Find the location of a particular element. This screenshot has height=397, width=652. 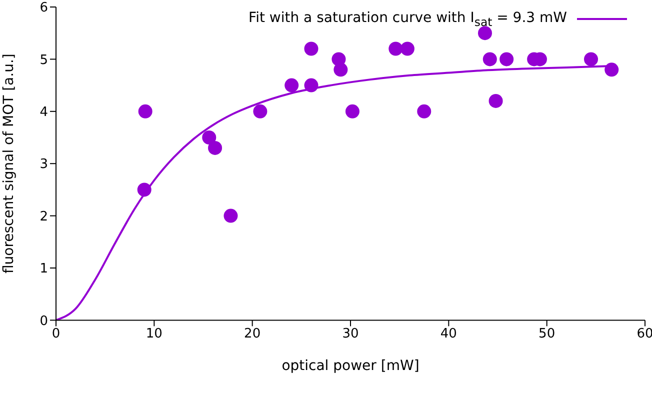

x-tick-label: 40 is located at coordinates (448, 334).